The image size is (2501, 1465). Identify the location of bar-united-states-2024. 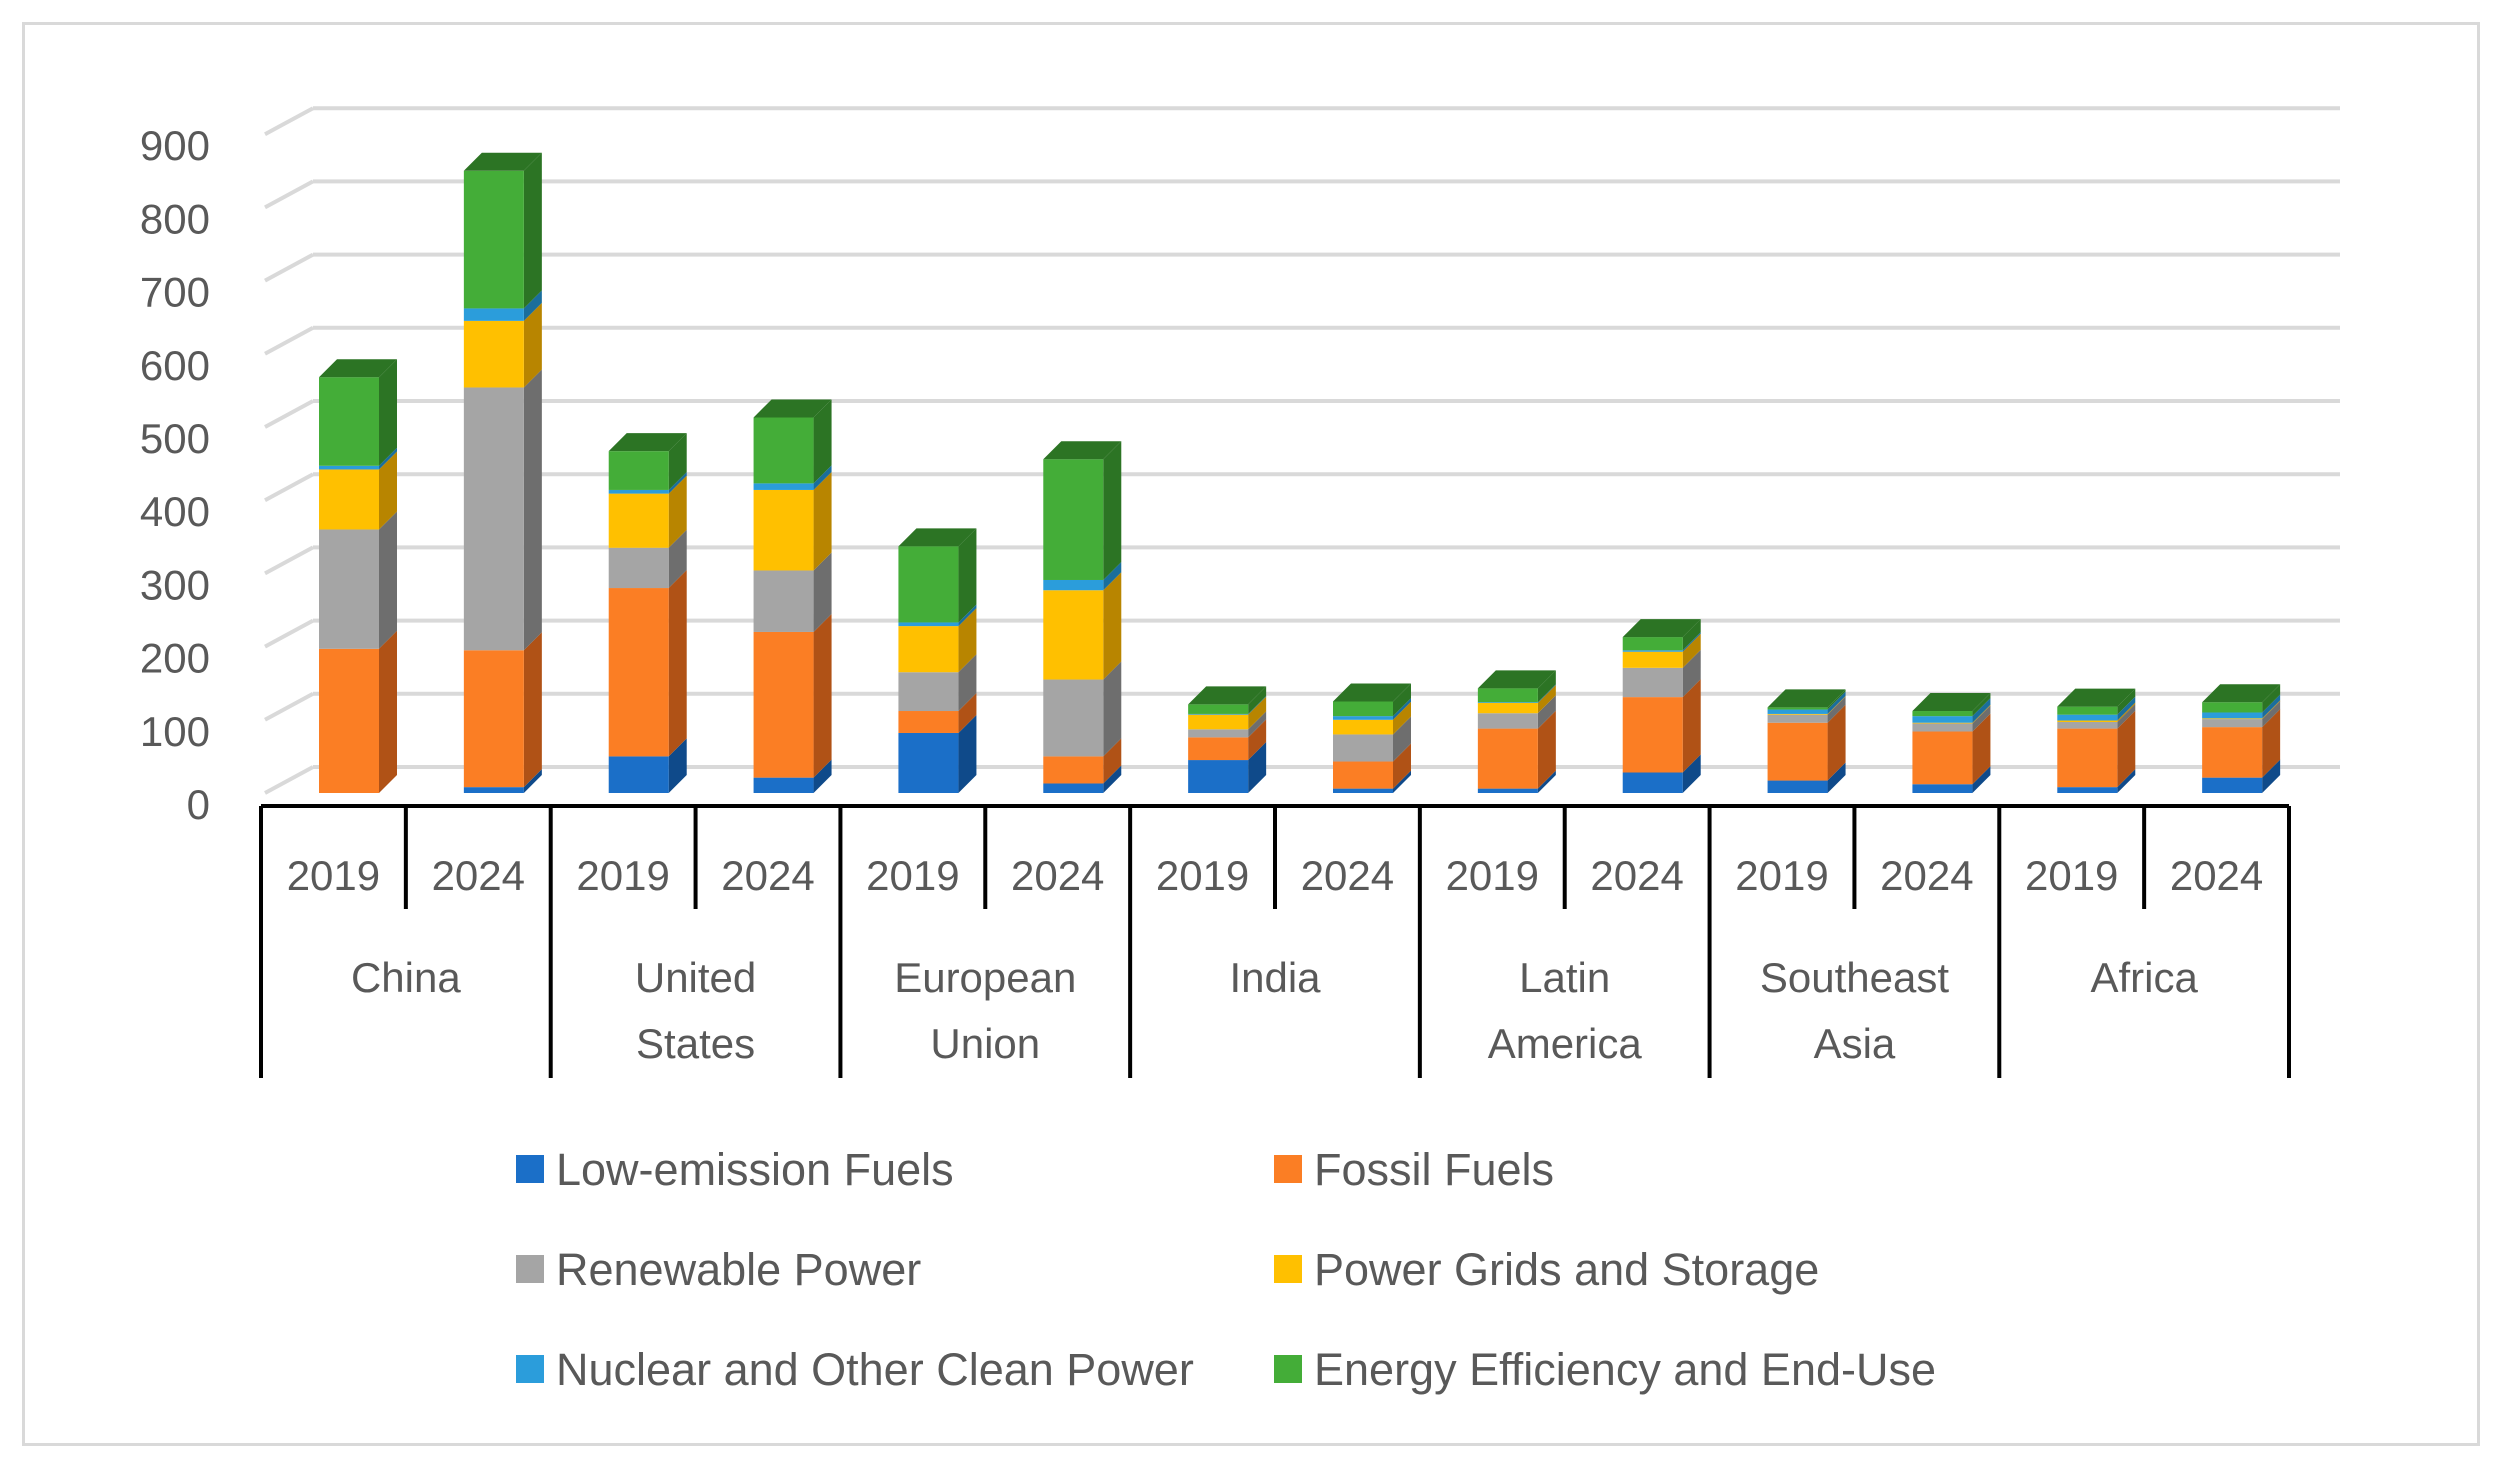
(792, 596).